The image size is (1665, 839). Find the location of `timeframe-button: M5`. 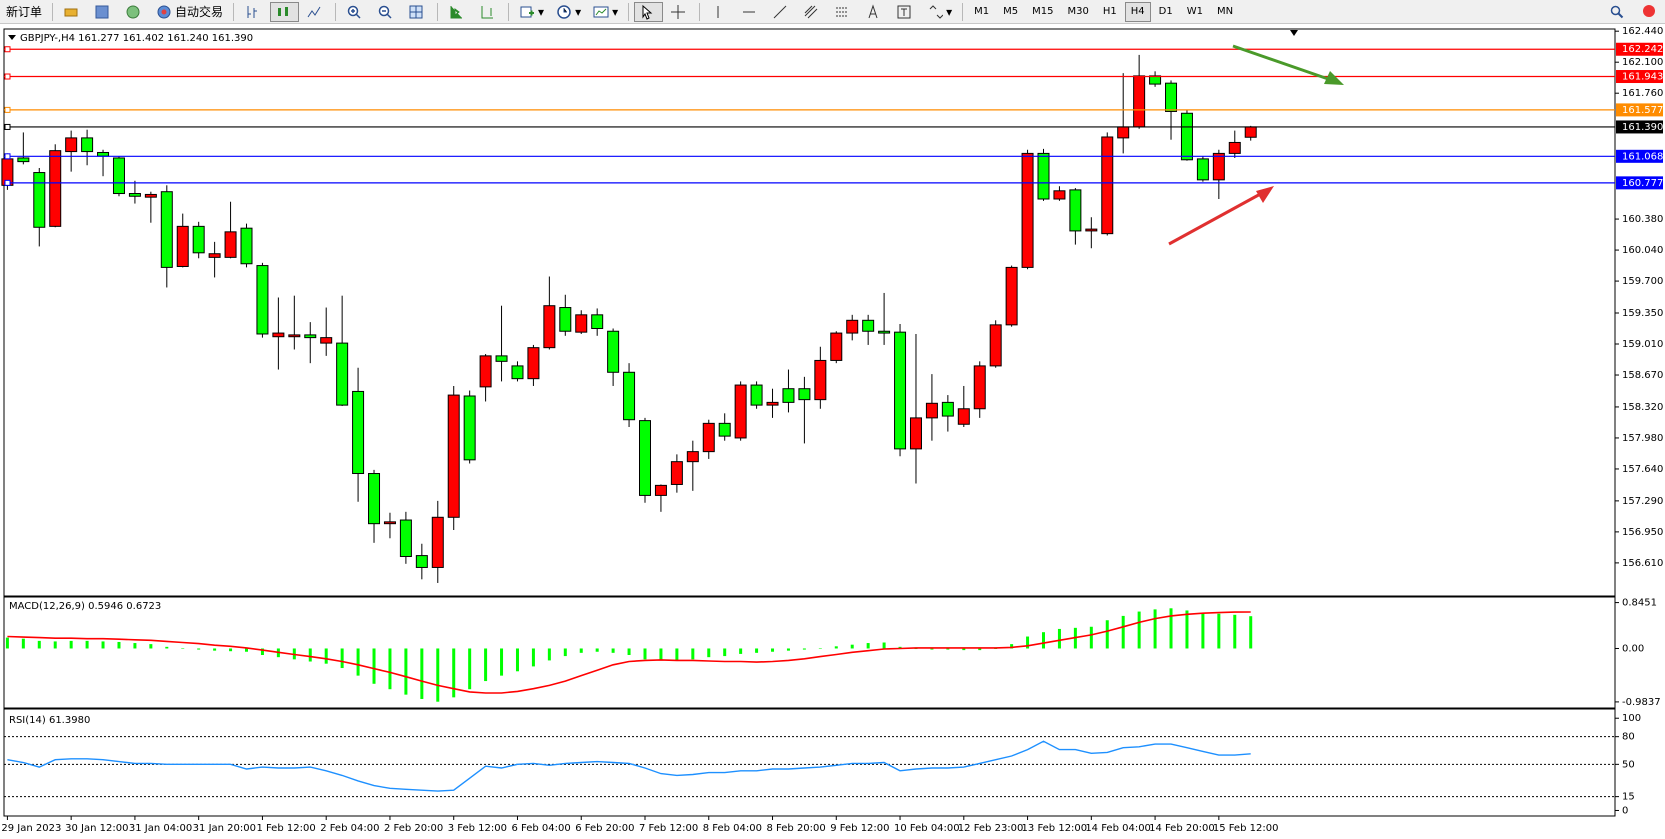

timeframe-button: M5 is located at coordinates (1011, 11).